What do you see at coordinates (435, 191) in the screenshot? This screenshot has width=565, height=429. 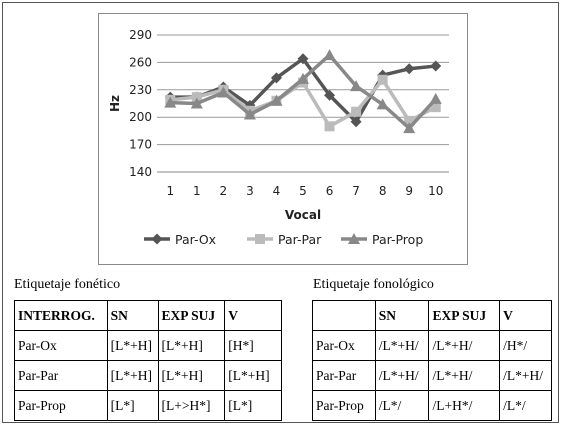 I see `x-tick-label: 10` at bounding box center [435, 191].